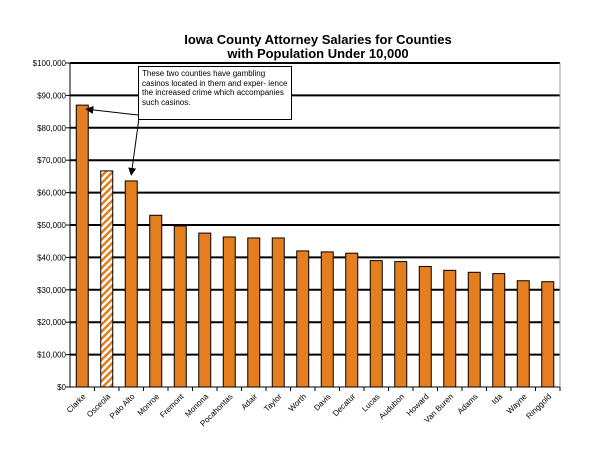  What do you see at coordinates (401, 324) in the screenshot?
I see `bar-audubon` at bounding box center [401, 324].